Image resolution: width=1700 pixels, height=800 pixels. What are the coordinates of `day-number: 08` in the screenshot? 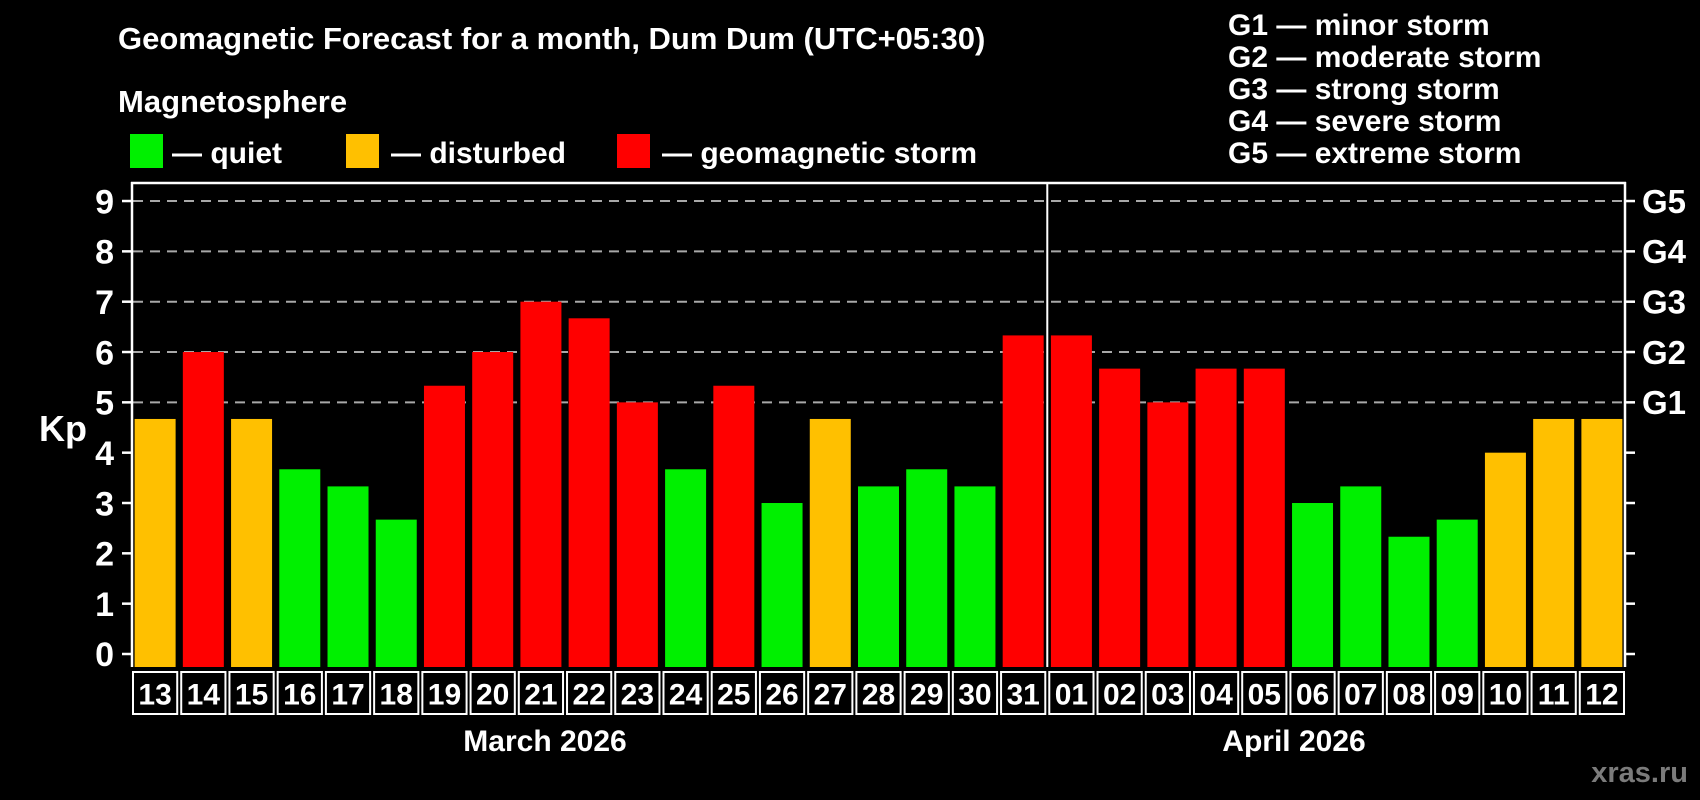 It's located at (1408, 694).